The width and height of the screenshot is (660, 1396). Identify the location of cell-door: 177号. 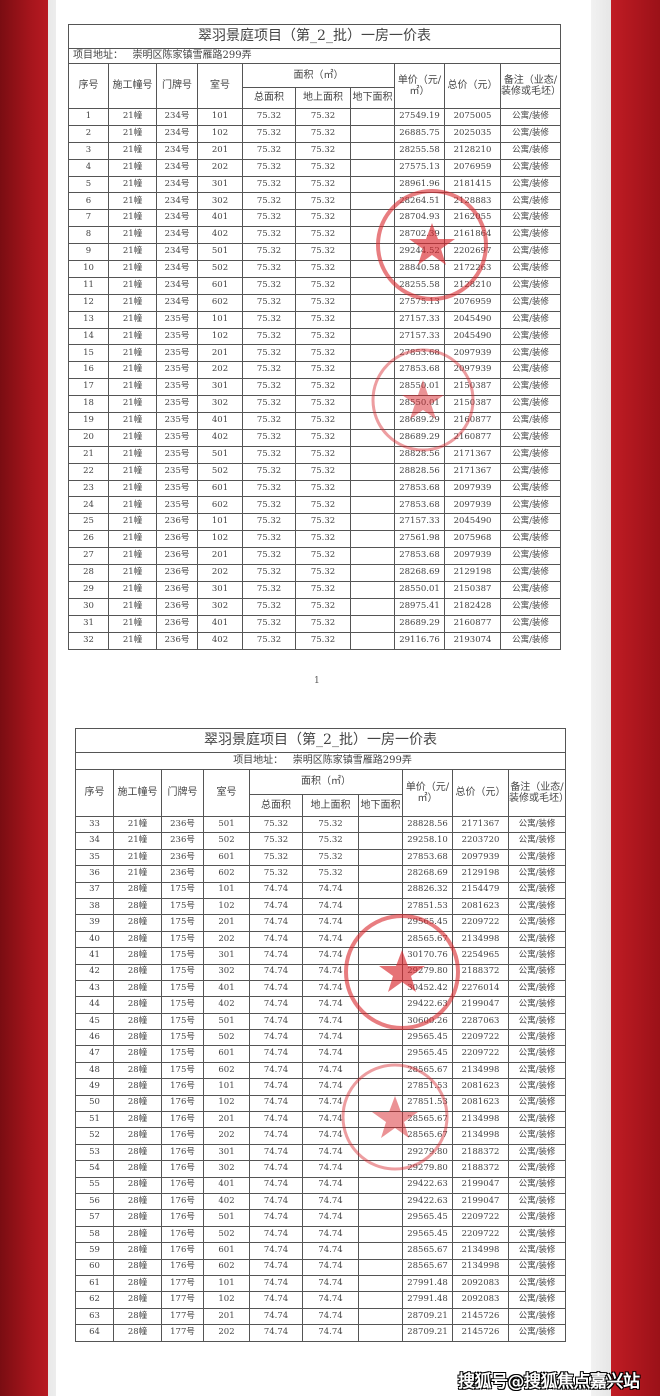
(182, 1316).